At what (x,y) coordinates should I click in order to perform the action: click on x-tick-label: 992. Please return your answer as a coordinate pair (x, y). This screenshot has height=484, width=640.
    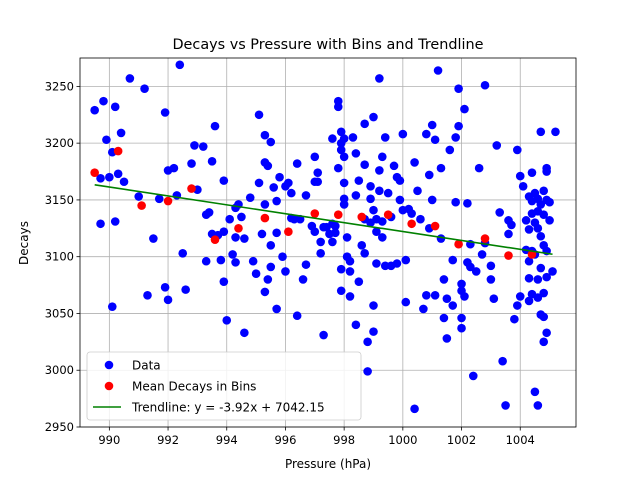
    Looking at the image, I should click on (168, 440).